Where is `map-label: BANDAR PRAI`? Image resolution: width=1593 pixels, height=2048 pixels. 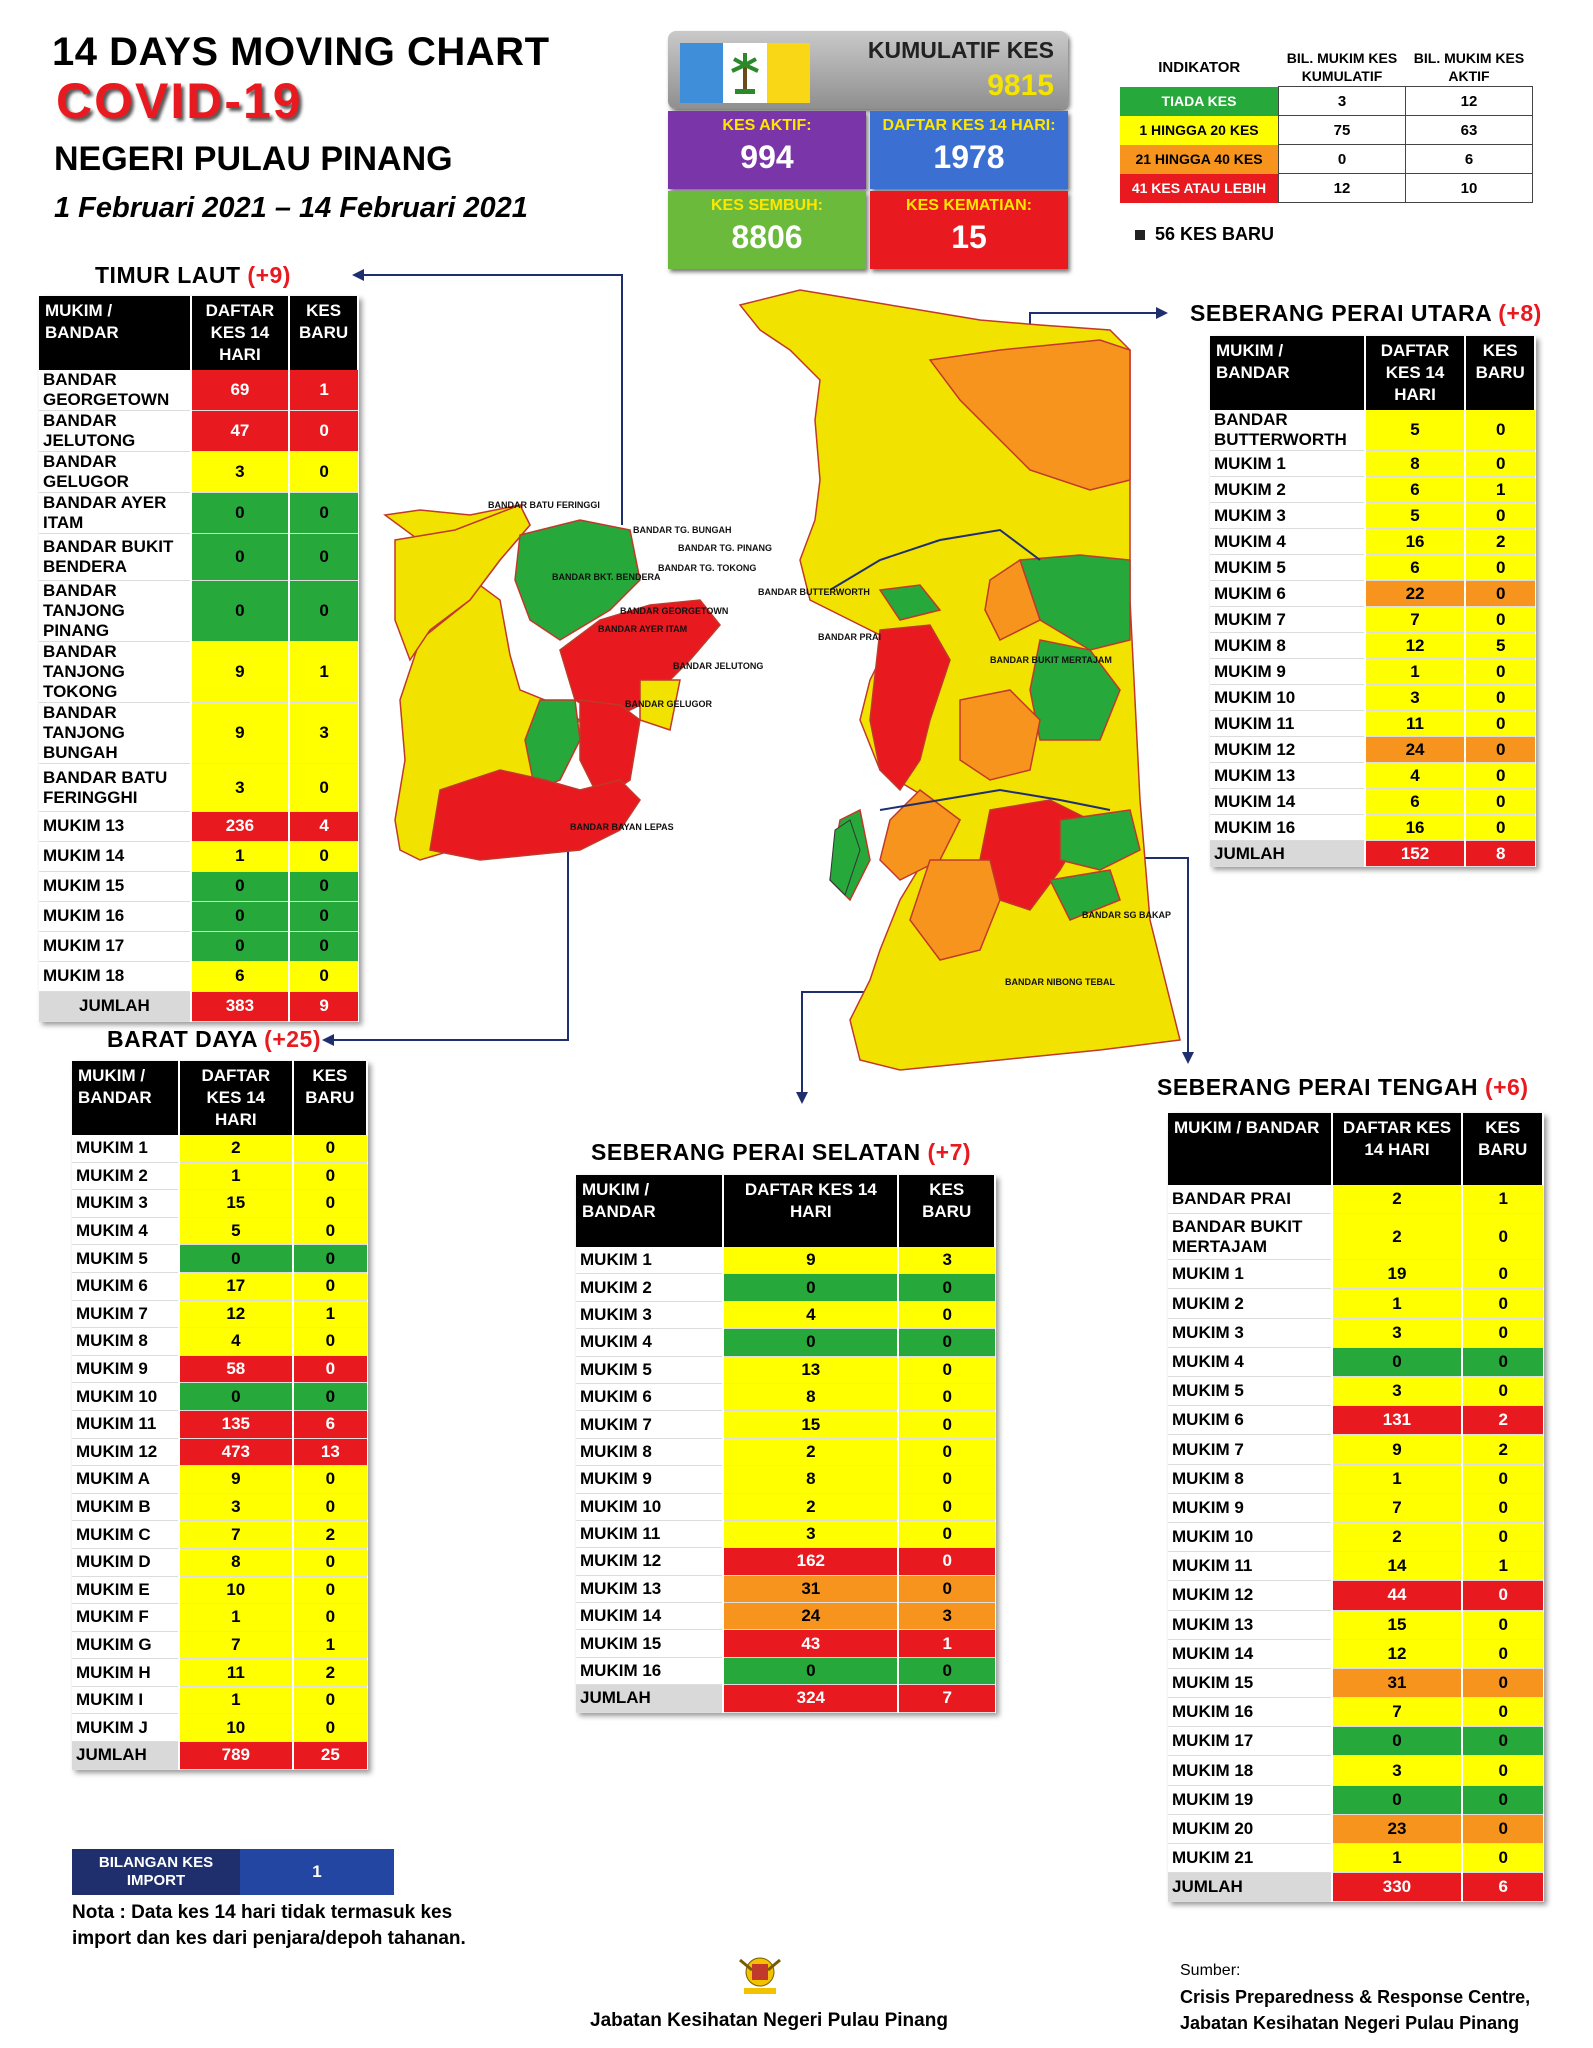 map-label: BANDAR PRAI is located at coordinates (849, 637).